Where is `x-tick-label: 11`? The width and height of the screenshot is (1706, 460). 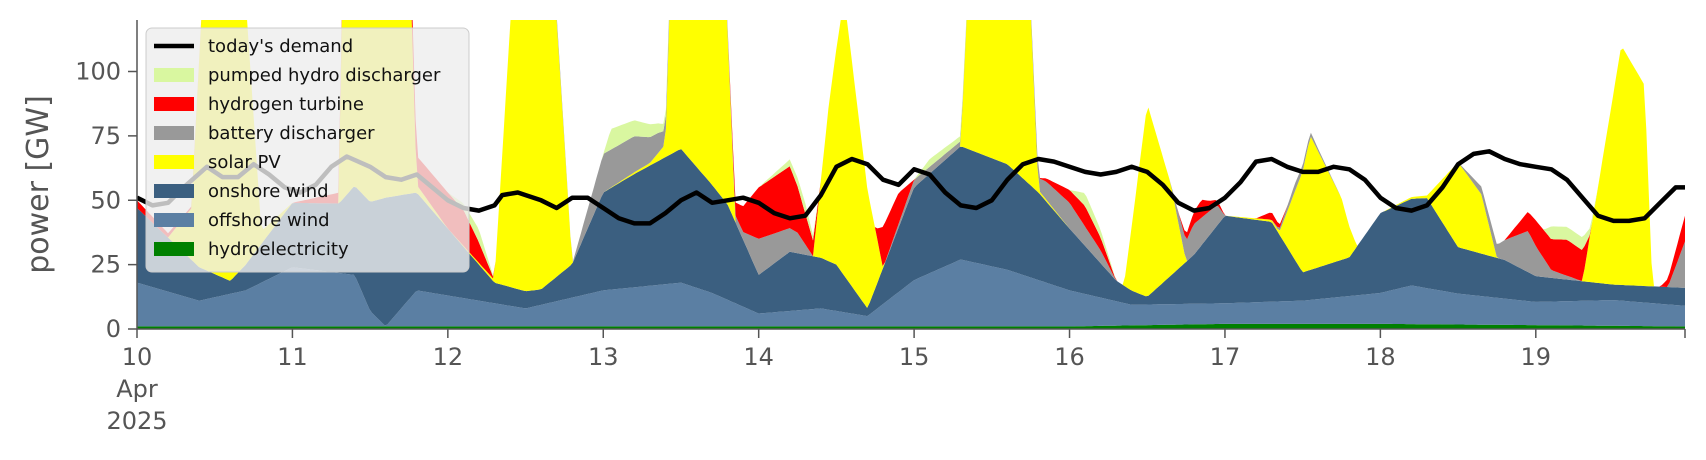
x-tick-label: 11 is located at coordinates (292, 357).